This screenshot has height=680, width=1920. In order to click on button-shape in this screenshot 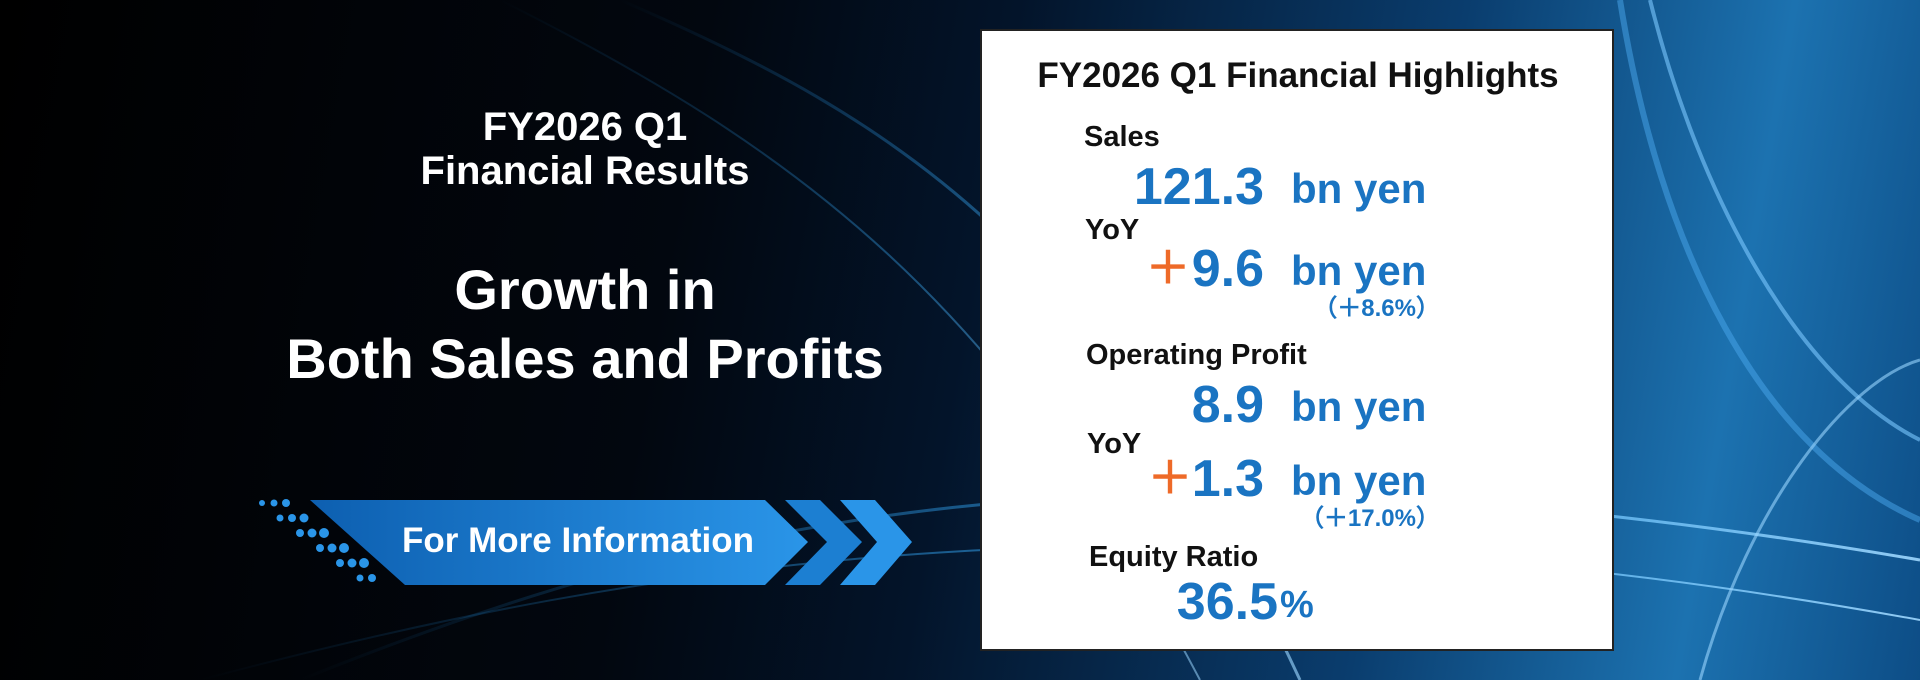, I will do `click(611, 542)`.